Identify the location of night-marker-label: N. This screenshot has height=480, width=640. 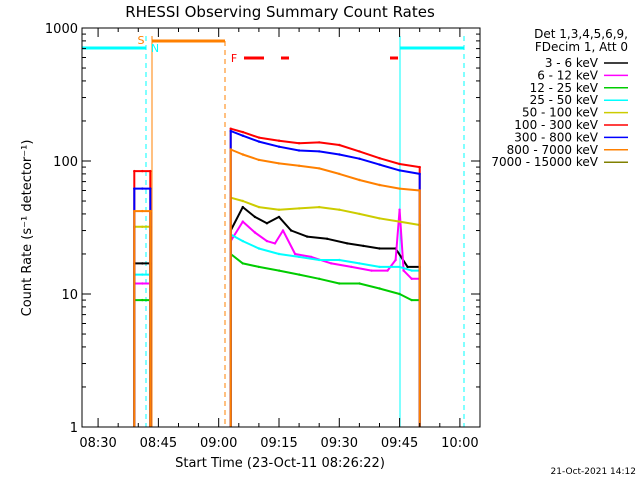
(155, 48).